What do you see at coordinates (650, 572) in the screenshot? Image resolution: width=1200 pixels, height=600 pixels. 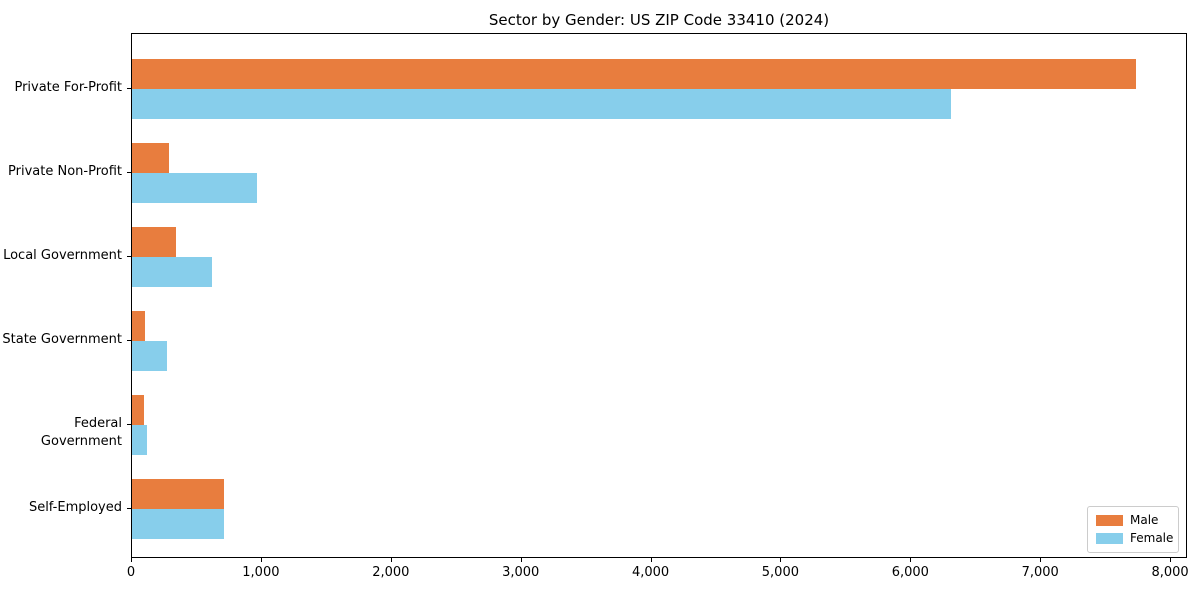 I see `x-tick-label: 4,000` at bounding box center [650, 572].